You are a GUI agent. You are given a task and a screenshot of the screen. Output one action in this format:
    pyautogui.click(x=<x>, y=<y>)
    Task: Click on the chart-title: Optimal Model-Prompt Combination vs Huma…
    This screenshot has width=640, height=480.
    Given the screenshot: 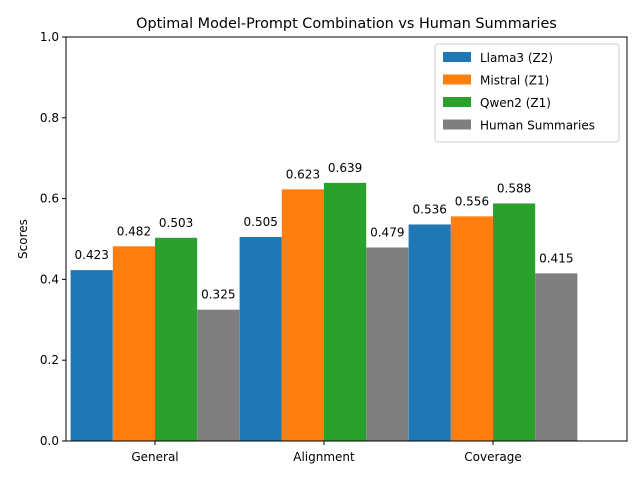 What is the action you would take?
    pyautogui.click(x=346, y=24)
    